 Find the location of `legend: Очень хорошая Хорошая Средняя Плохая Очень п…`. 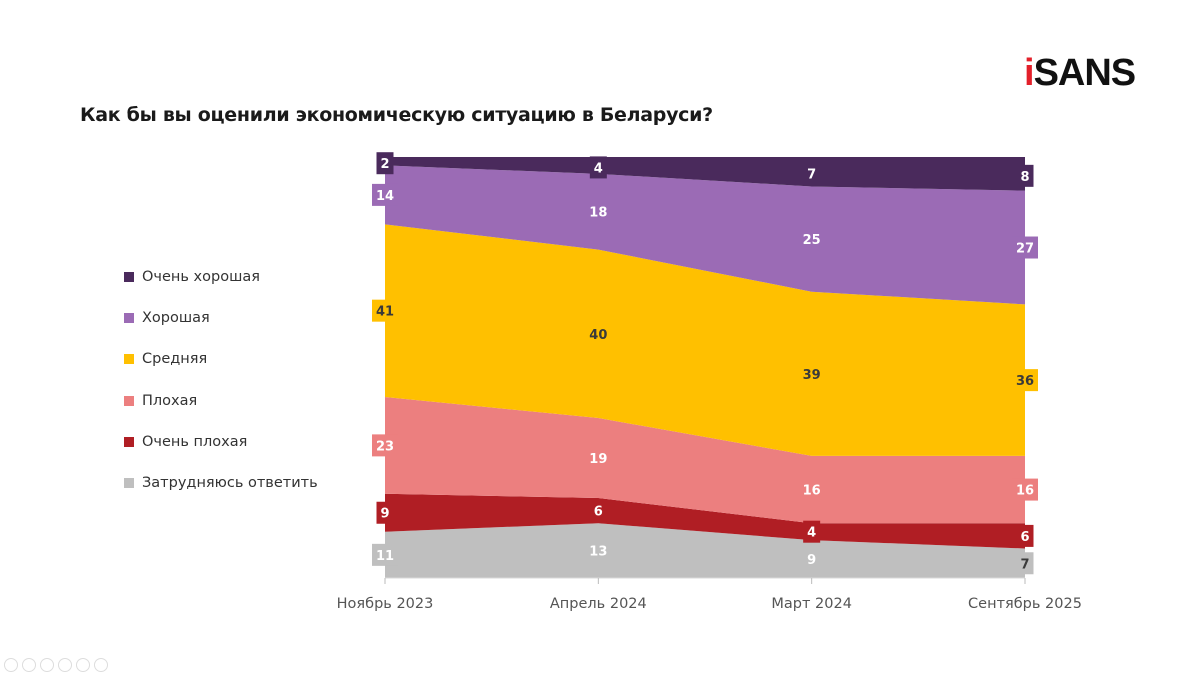

legend: Очень хорошая Хорошая Средняя Плохая Очень п… is located at coordinates (221, 380).